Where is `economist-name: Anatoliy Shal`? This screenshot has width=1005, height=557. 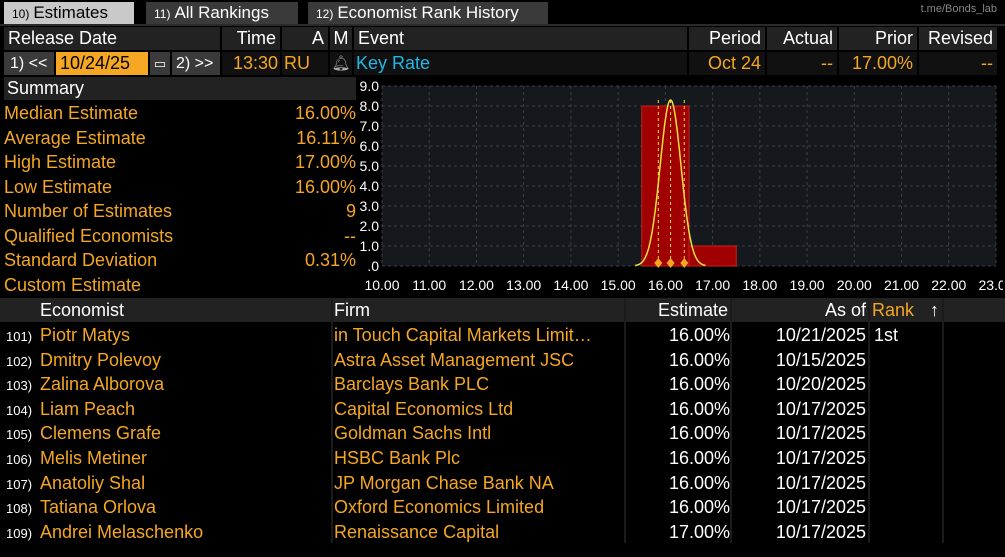
economist-name: Anatoliy Shal is located at coordinates (93, 482).